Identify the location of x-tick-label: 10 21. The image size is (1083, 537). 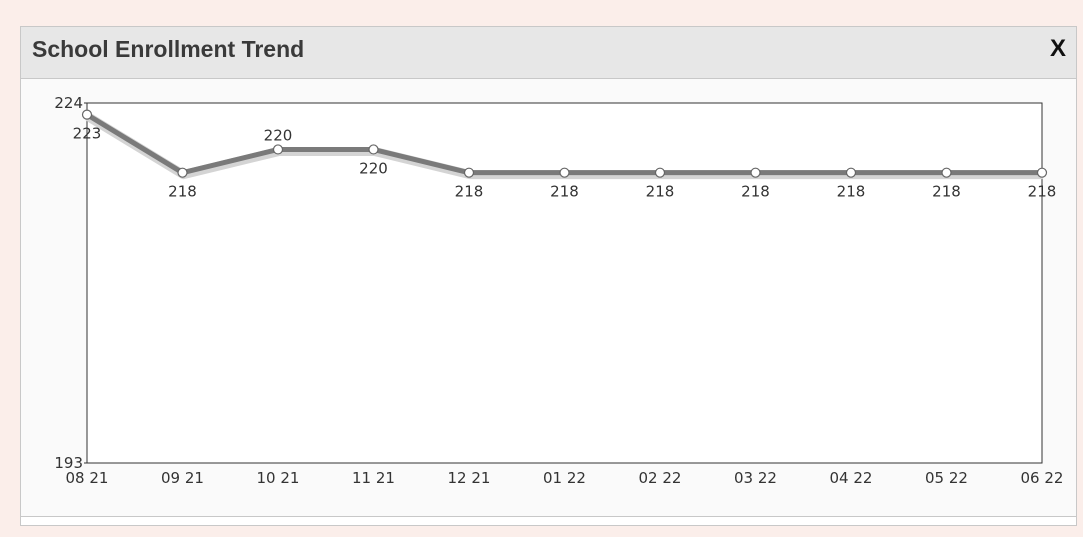
(278, 478).